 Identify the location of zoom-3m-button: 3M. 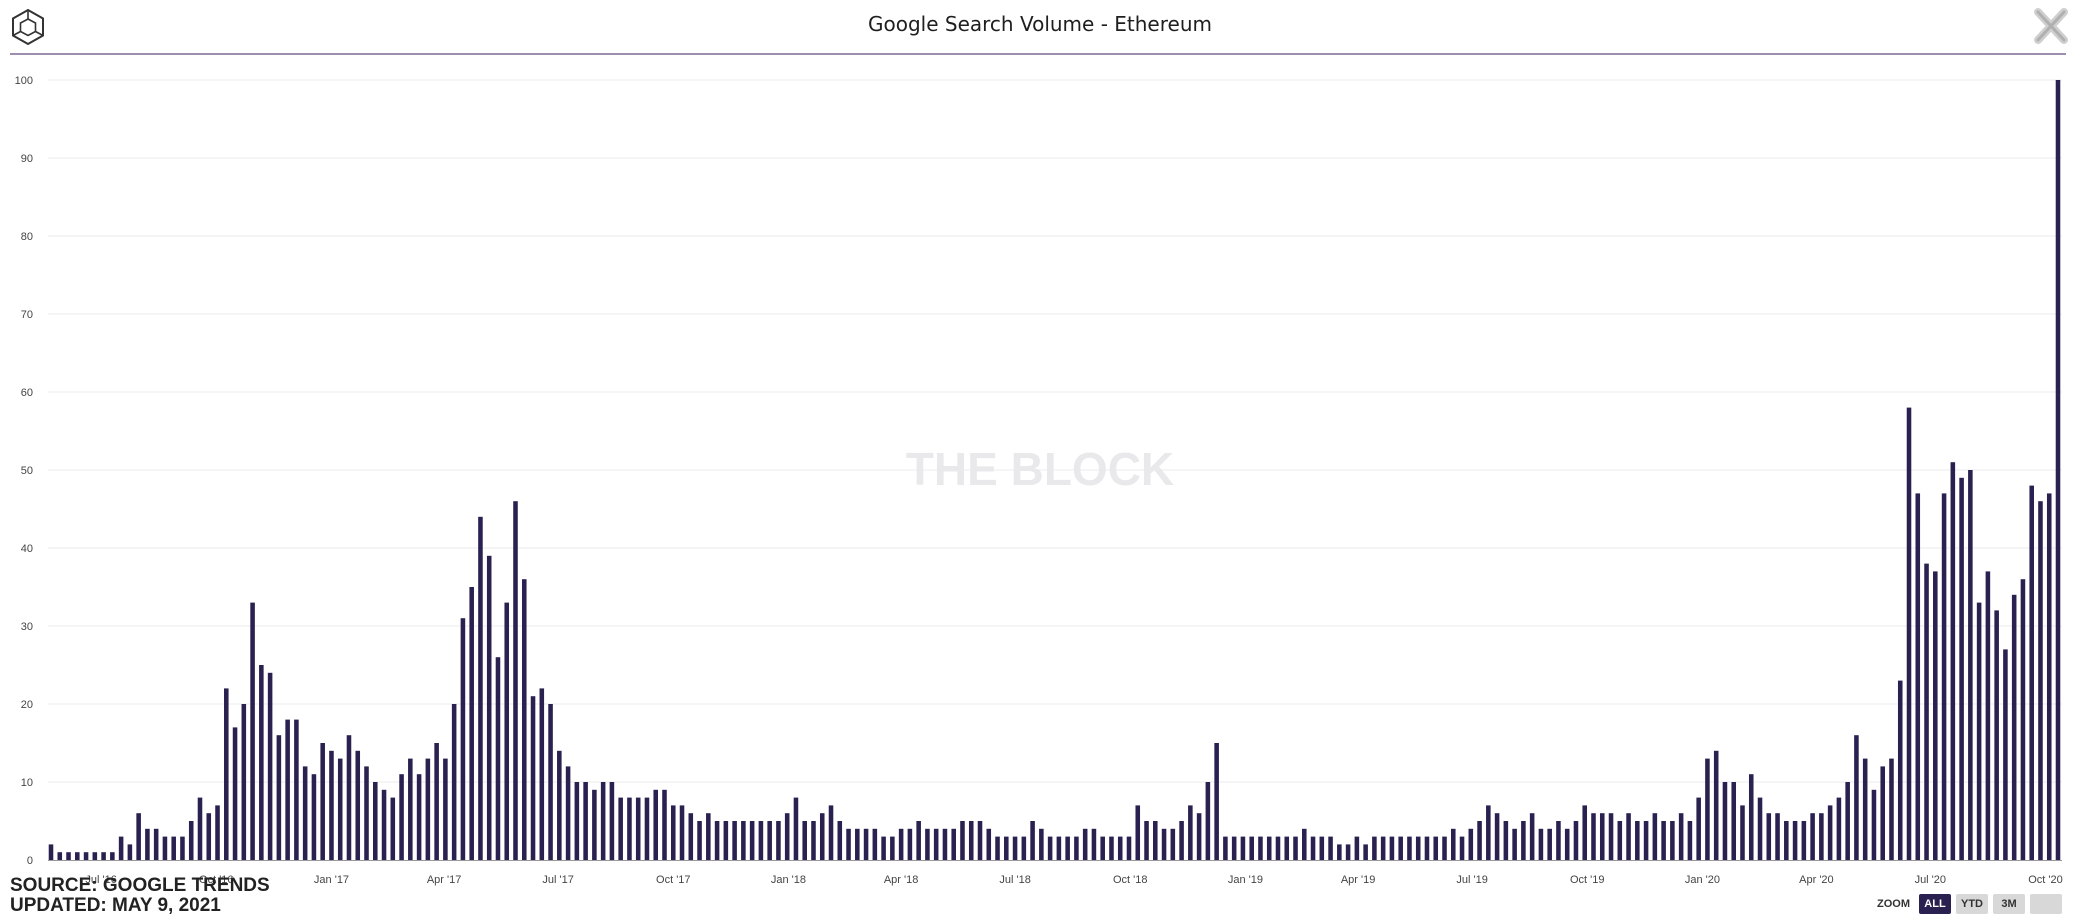
(2009, 904).